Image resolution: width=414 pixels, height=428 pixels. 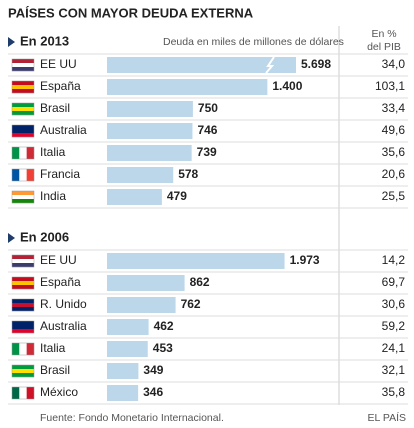 What do you see at coordinates (177, 196) in the screenshot?
I see `value-label: 479` at bounding box center [177, 196].